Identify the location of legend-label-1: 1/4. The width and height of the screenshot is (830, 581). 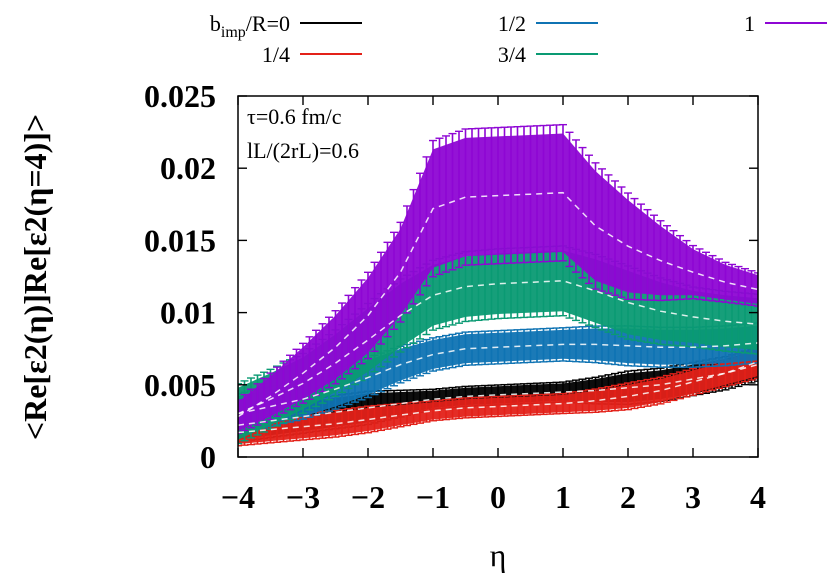
(276, 54).